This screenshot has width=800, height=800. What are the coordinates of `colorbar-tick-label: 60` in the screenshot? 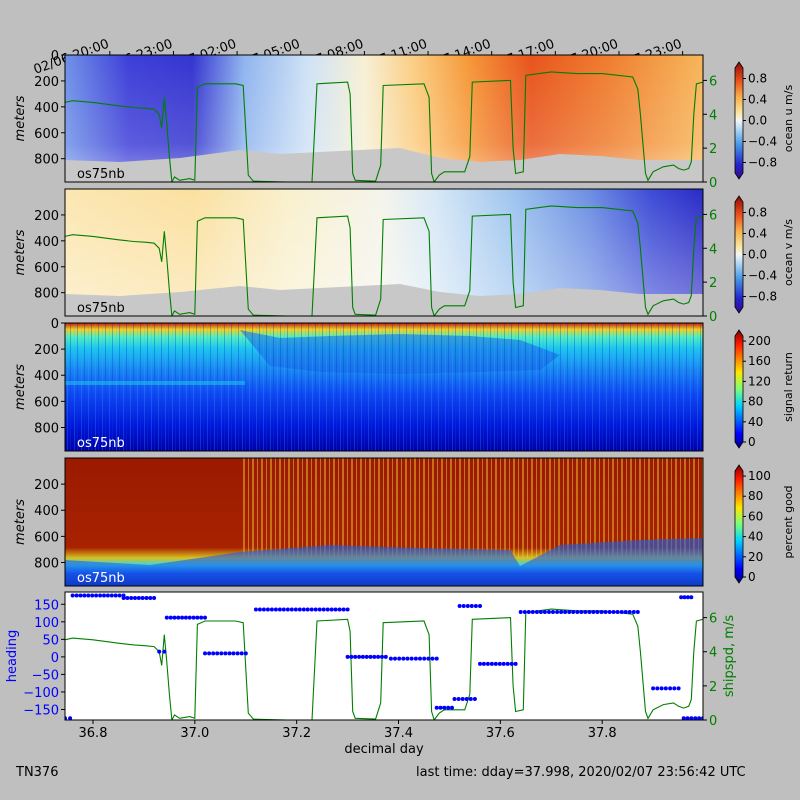 It's located at (755, 516).